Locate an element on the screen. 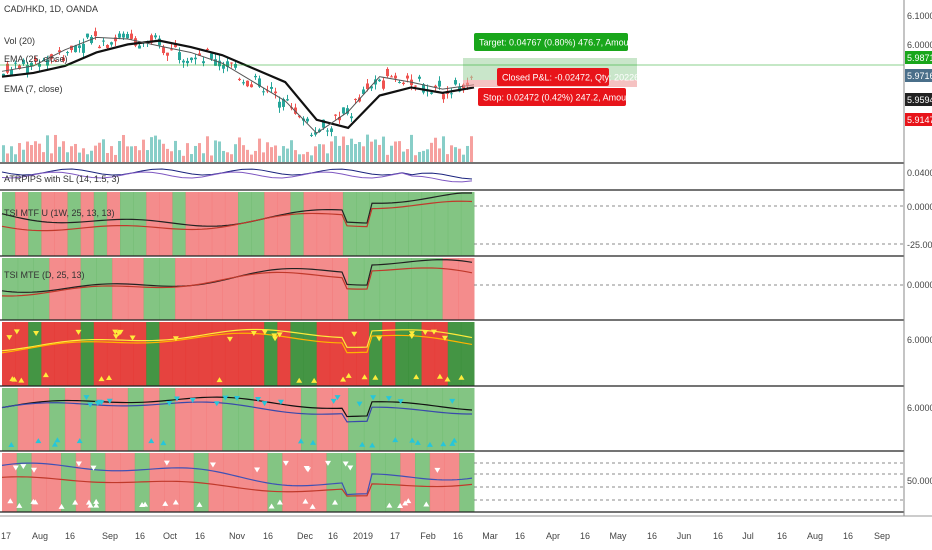 This screenshot has height=550, width=932. pane5-blue-line is located at coordinates (237, 412).